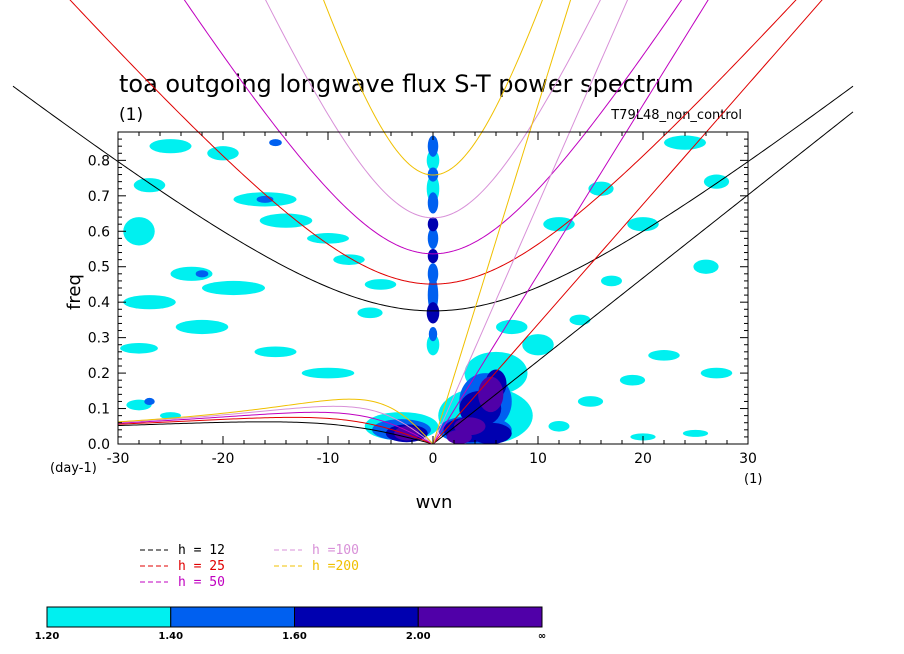 The width and height of the screenshot is (904, 654). Describe the element at coordinates (99, 410) in the screenshot. I see `y-tick-label: 0.1` at that location.